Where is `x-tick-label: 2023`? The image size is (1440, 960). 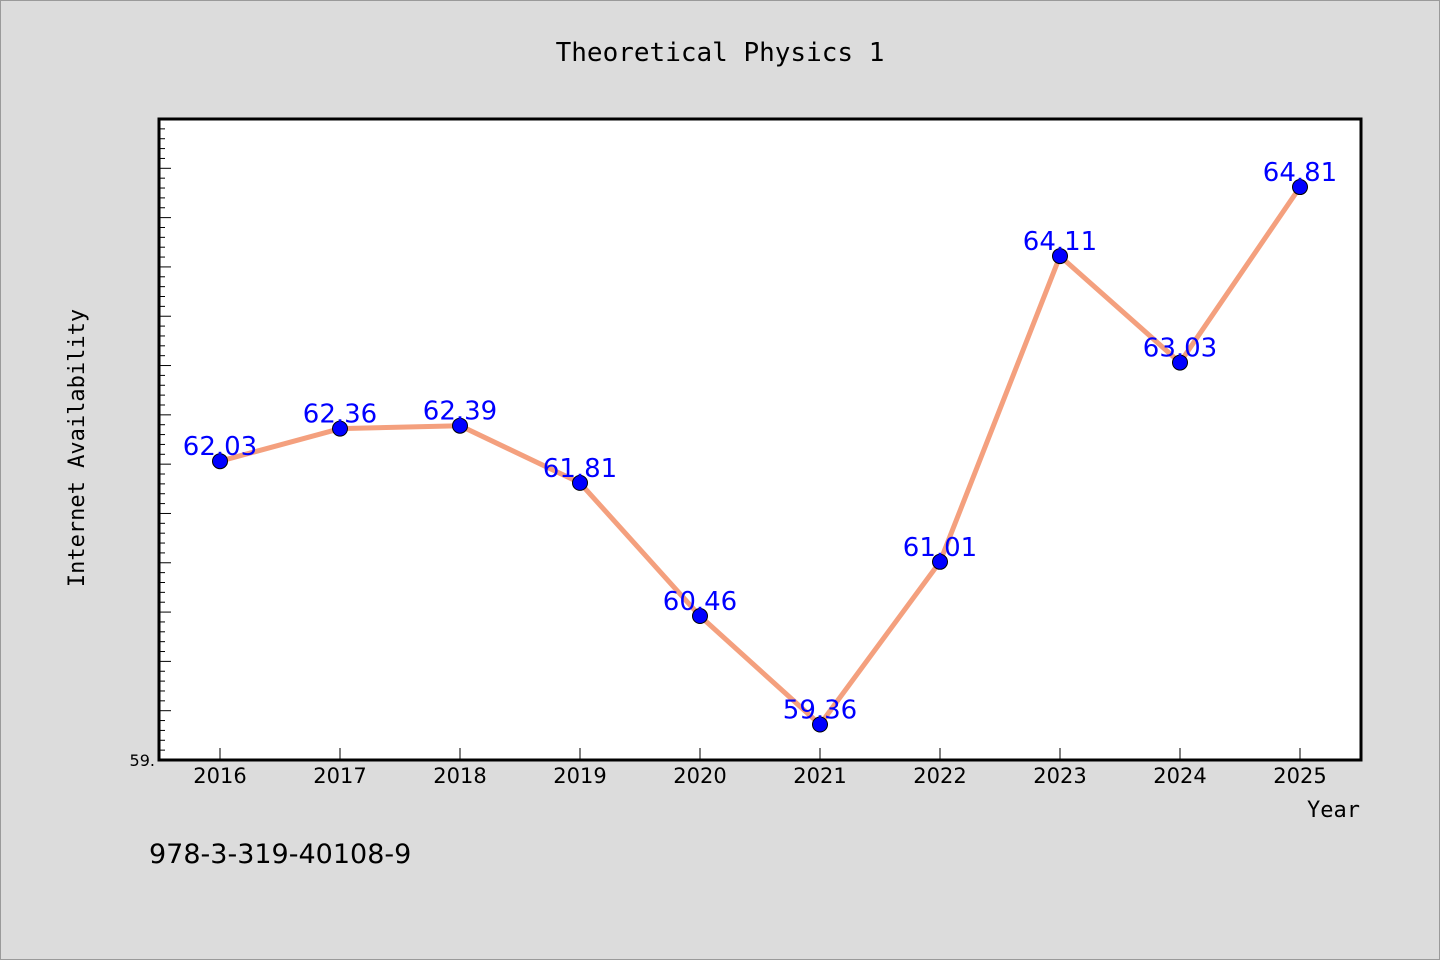 x-tick-label: 2023 is located at coordinates (1059, 776).